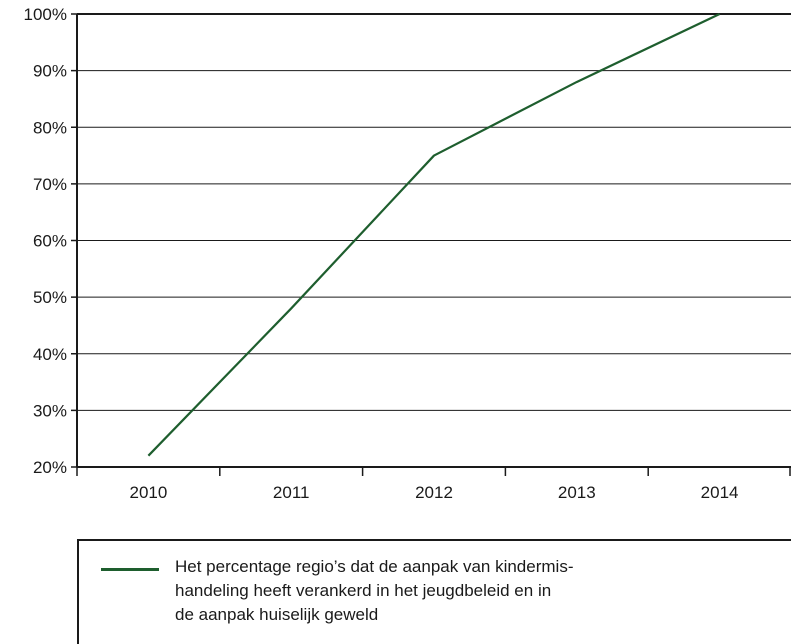 This screenshot has height=644, width=791. What do you see at coordinates (45, 14) in the screenshot?
I see `y-tick-label: 100%` at bounding box center [45, 14].